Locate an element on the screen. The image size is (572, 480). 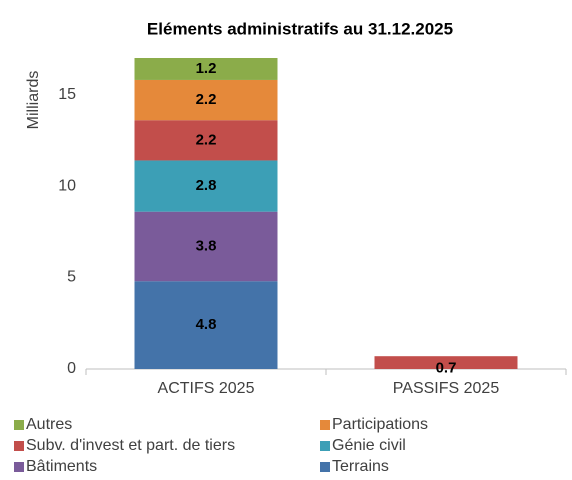
data-label: 3.8 is located at coordinates (206, 245).